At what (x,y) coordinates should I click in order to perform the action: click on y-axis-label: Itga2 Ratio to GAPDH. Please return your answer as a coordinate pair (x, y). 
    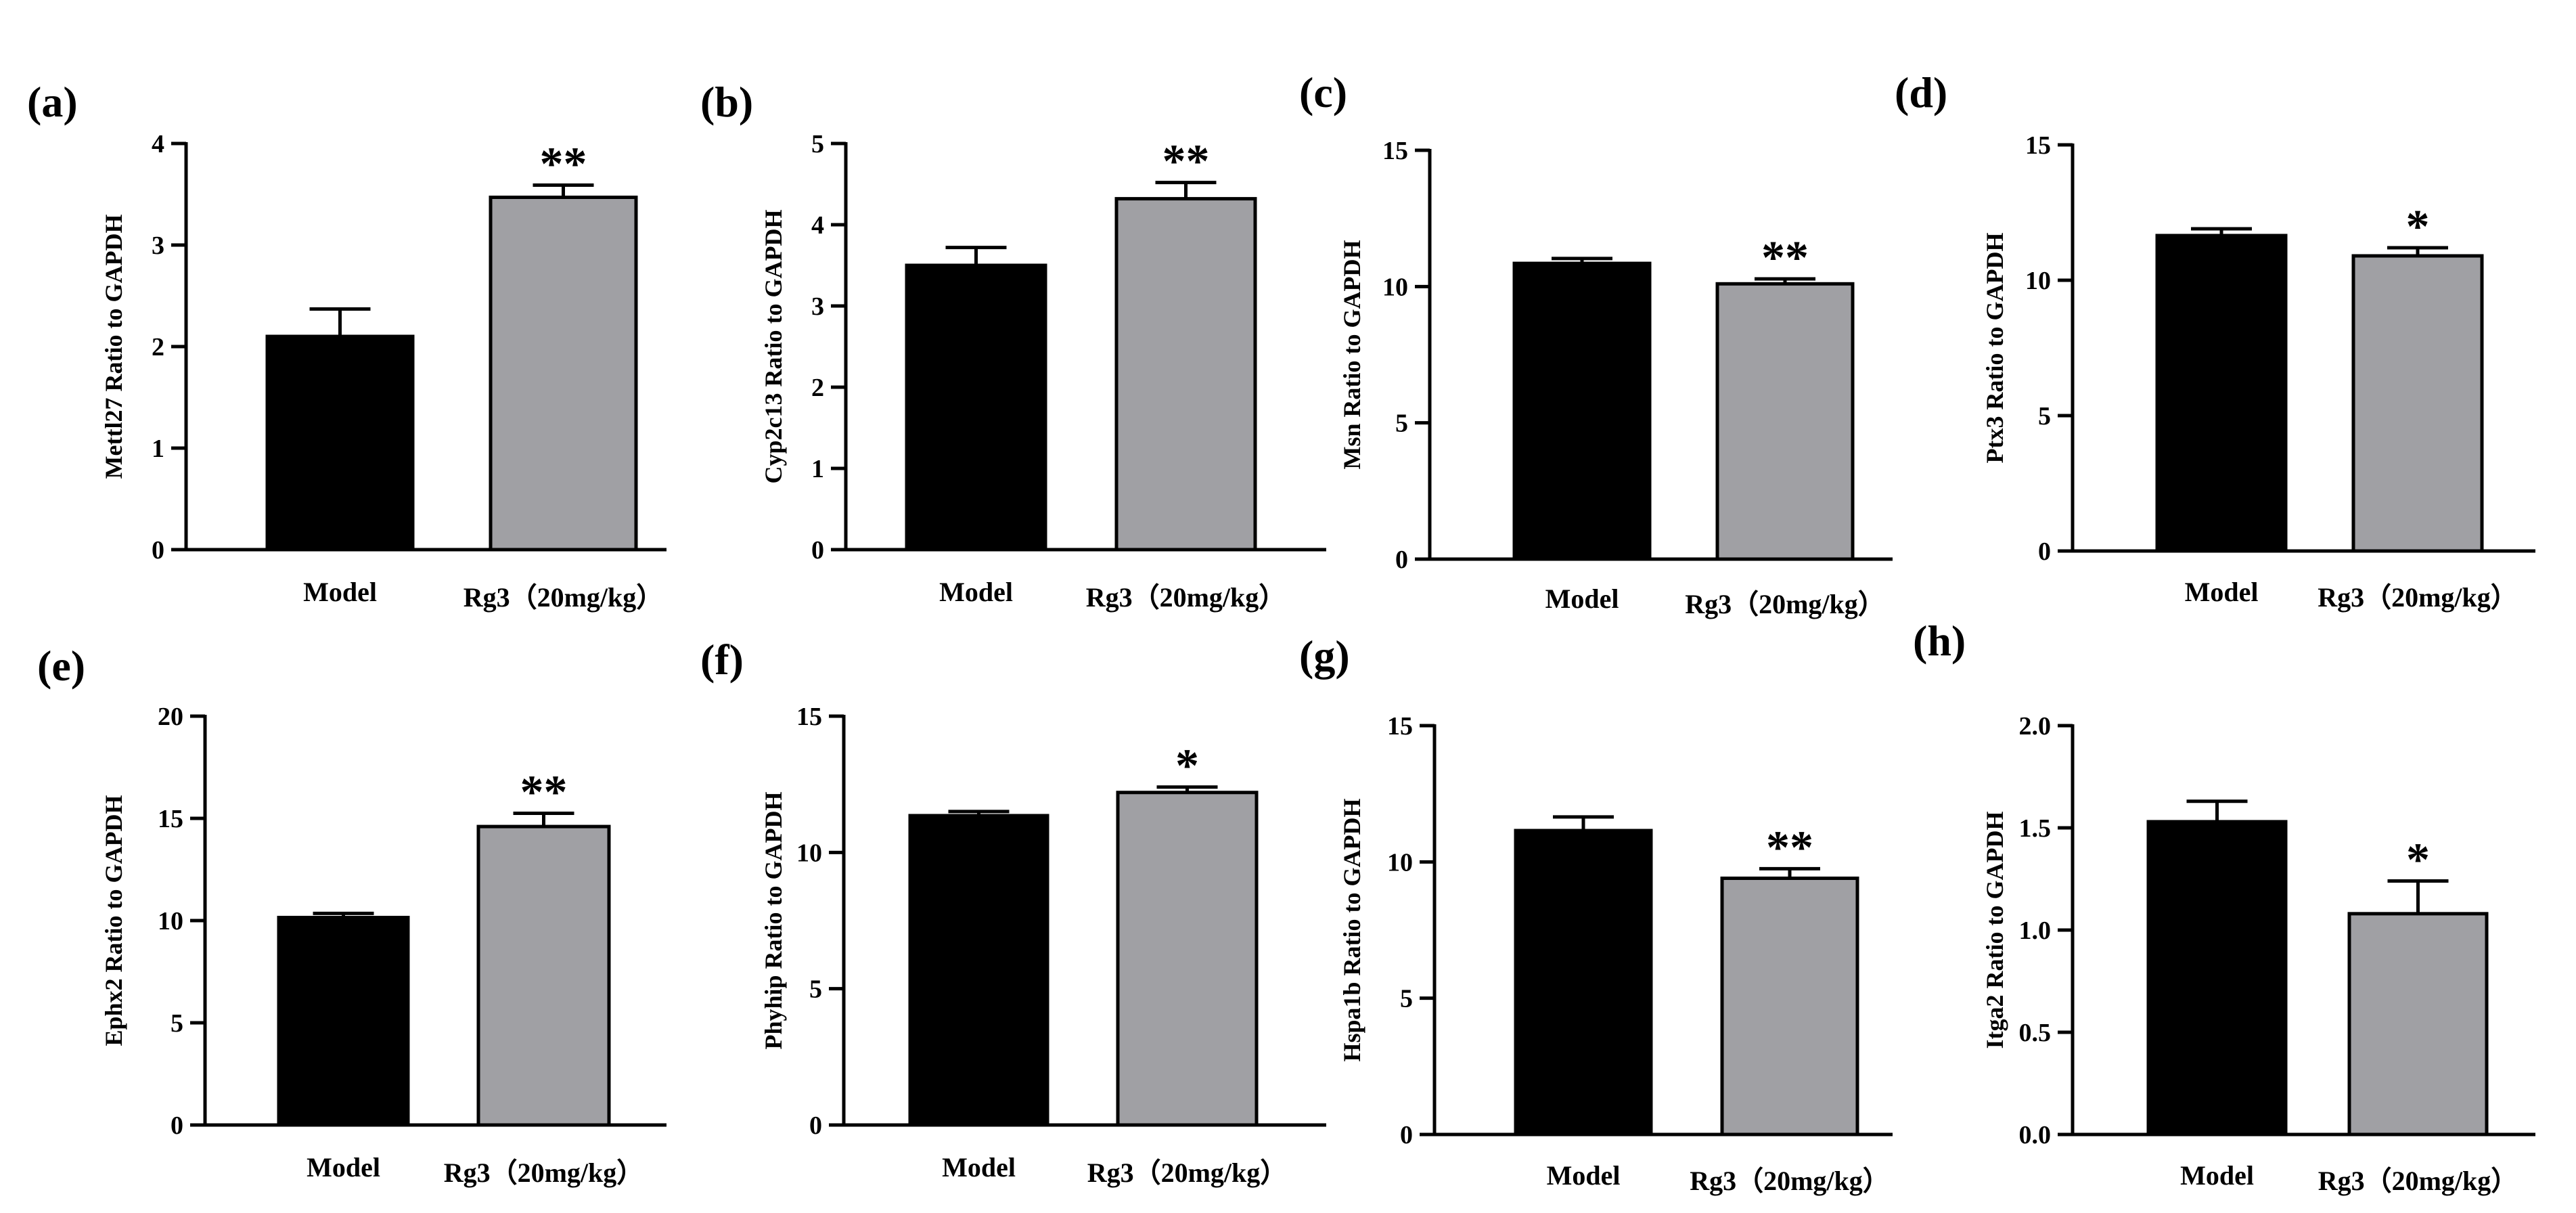
    Looking at the image, I should click on (1994, 930).